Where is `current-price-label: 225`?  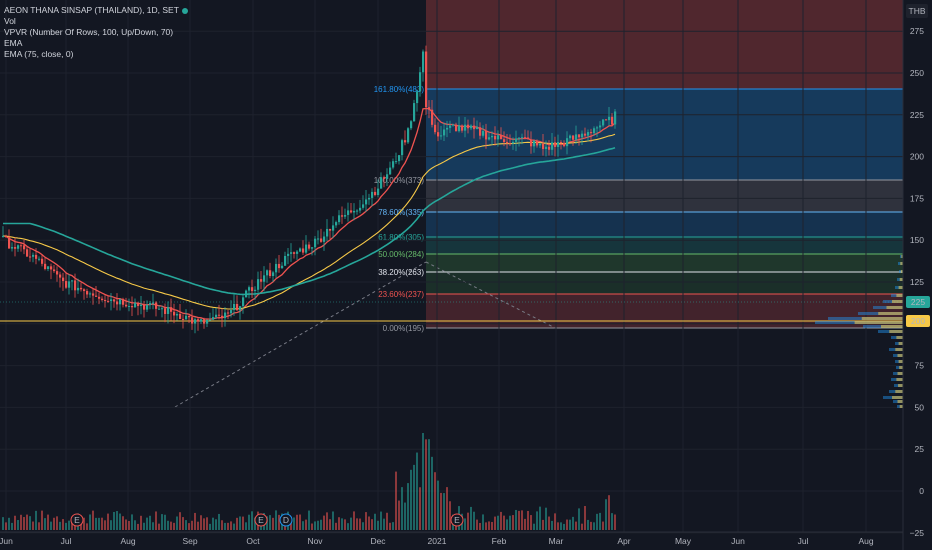 current-price-label: 225 is located at coordinates (918, 302).